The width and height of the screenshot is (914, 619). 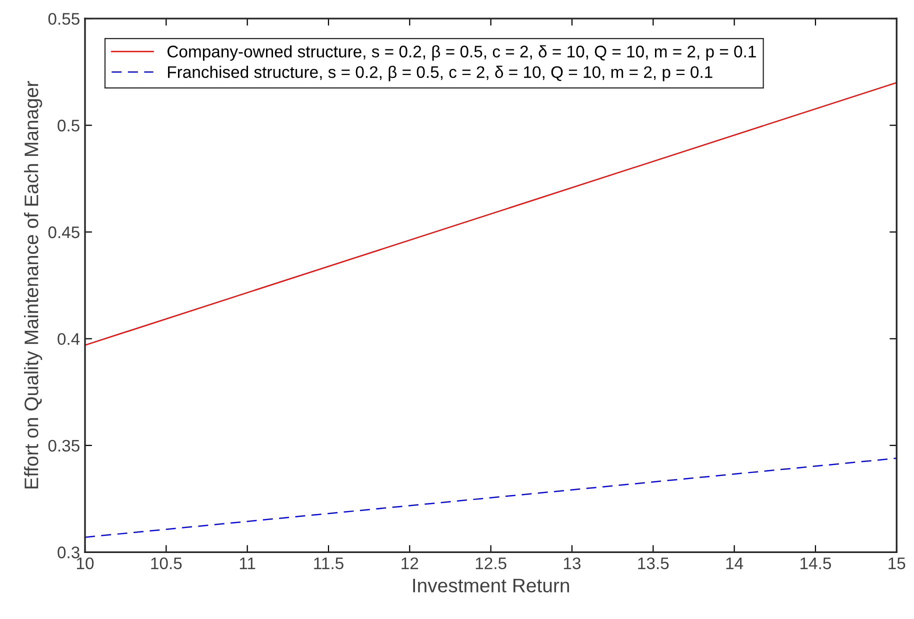 What do you see at coordinates (329, 564) in the screenshot?
I see `x-tick-label: 11.5` at bounding box center [329, 564].